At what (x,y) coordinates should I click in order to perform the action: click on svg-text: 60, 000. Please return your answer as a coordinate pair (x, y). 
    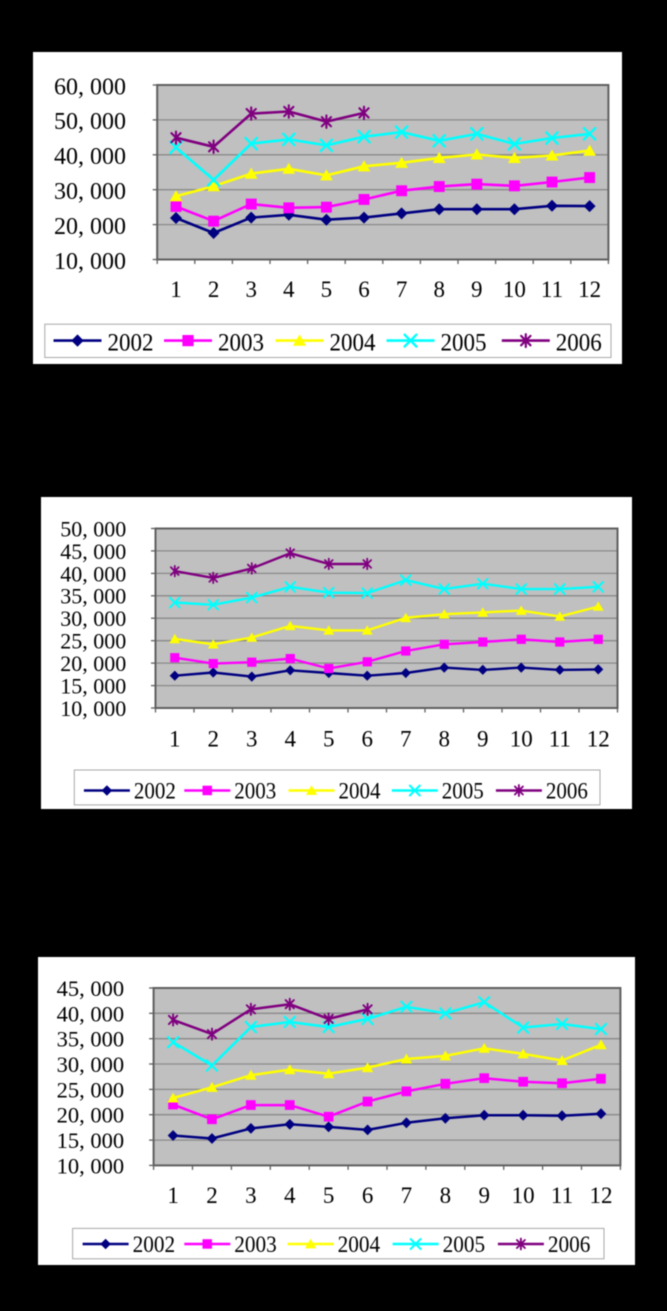
    Looking at the image, I should click on (90, 87).